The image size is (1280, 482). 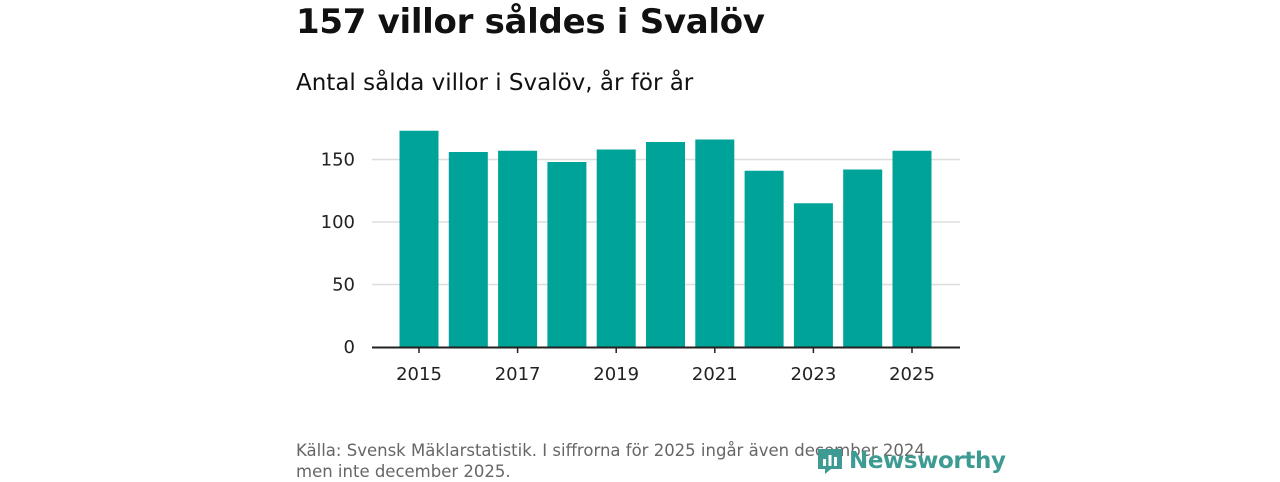 What do you see at coordinates (813, 275) in the screenshot?
I see `bar-2023` at bounding box center [813, 275].